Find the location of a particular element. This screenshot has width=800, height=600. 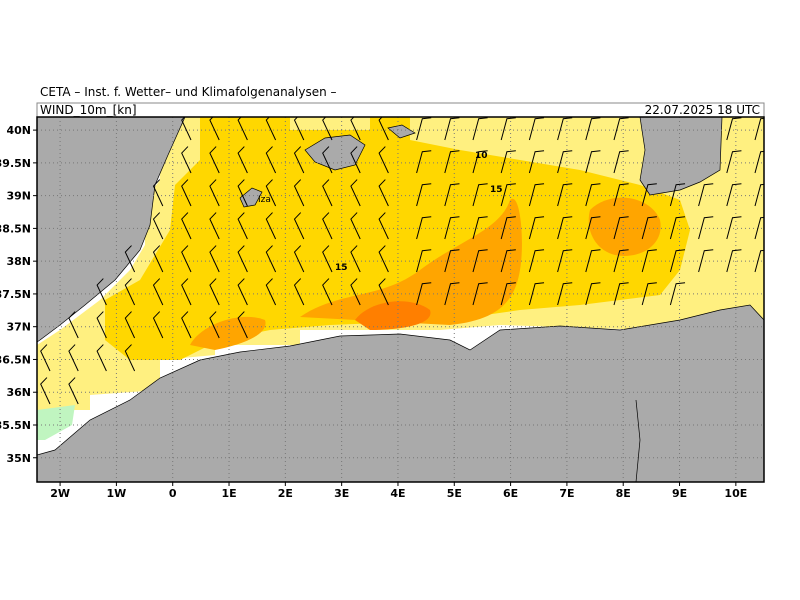

lat-tick-label: 38.5N is located at coordinates (15, 228).